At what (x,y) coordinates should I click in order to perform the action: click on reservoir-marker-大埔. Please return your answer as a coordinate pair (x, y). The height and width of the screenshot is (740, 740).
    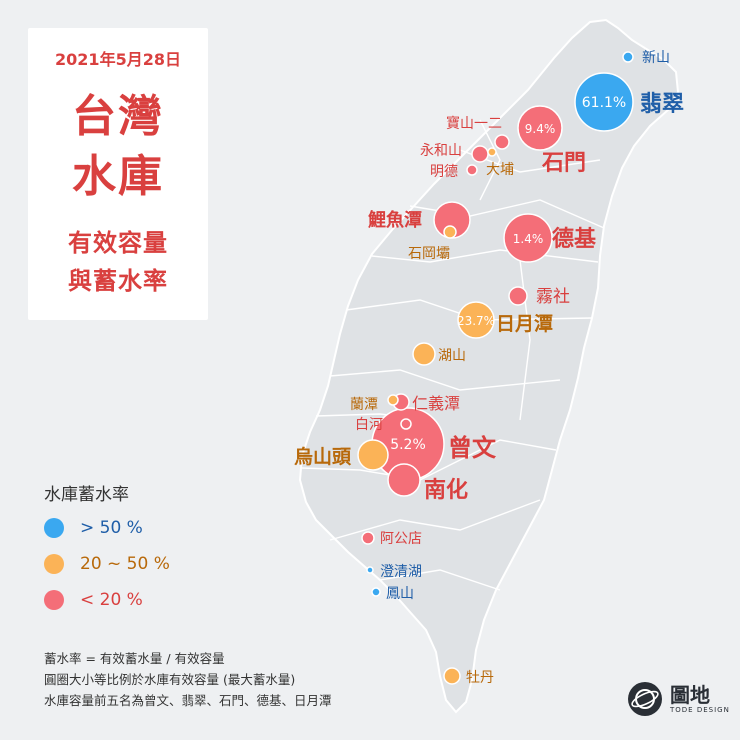
    Looking at the image, I should click on (492, 152).